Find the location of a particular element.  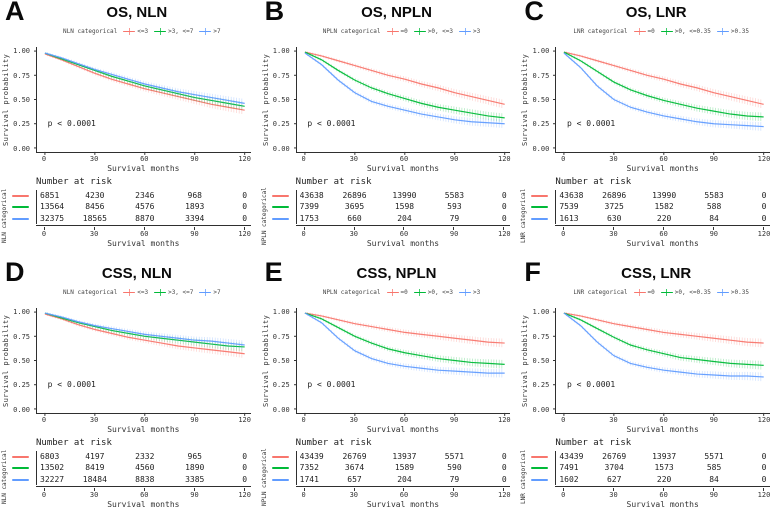

legend: NPLN categorical =0 >0, <=3 >3 is located at coordinates (402, 31).